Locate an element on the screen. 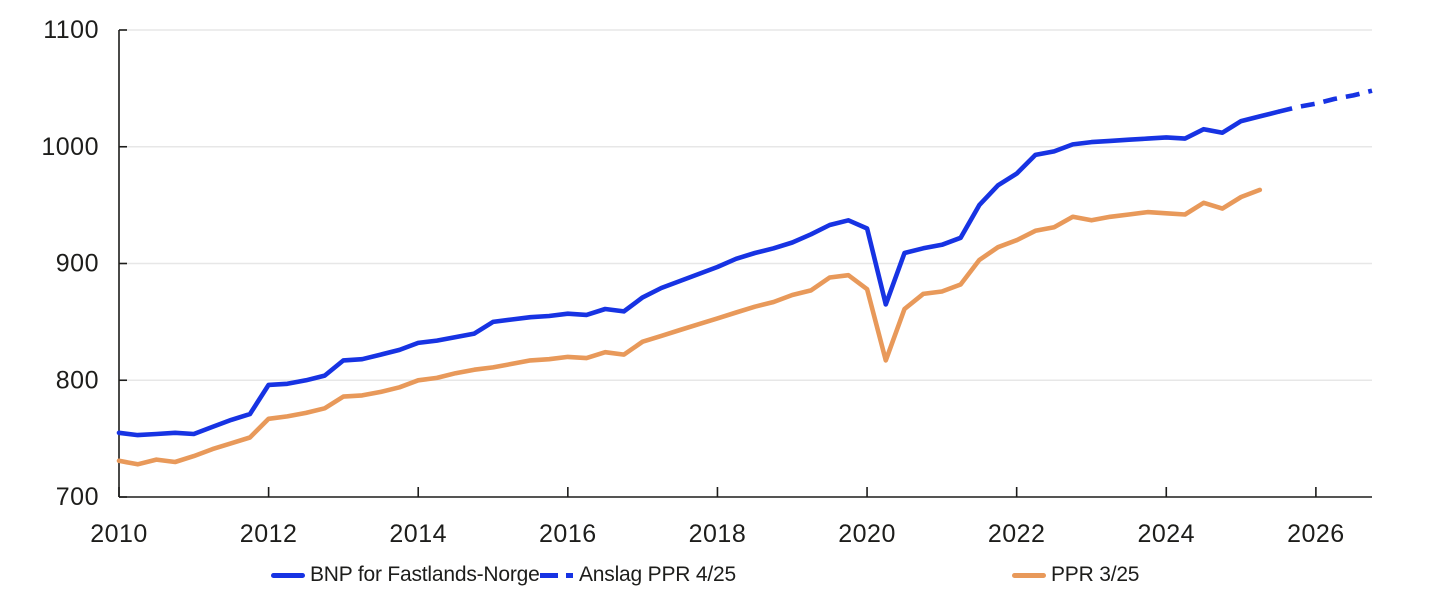  y-tick-label: 700 is located at coordinates (77, 497).